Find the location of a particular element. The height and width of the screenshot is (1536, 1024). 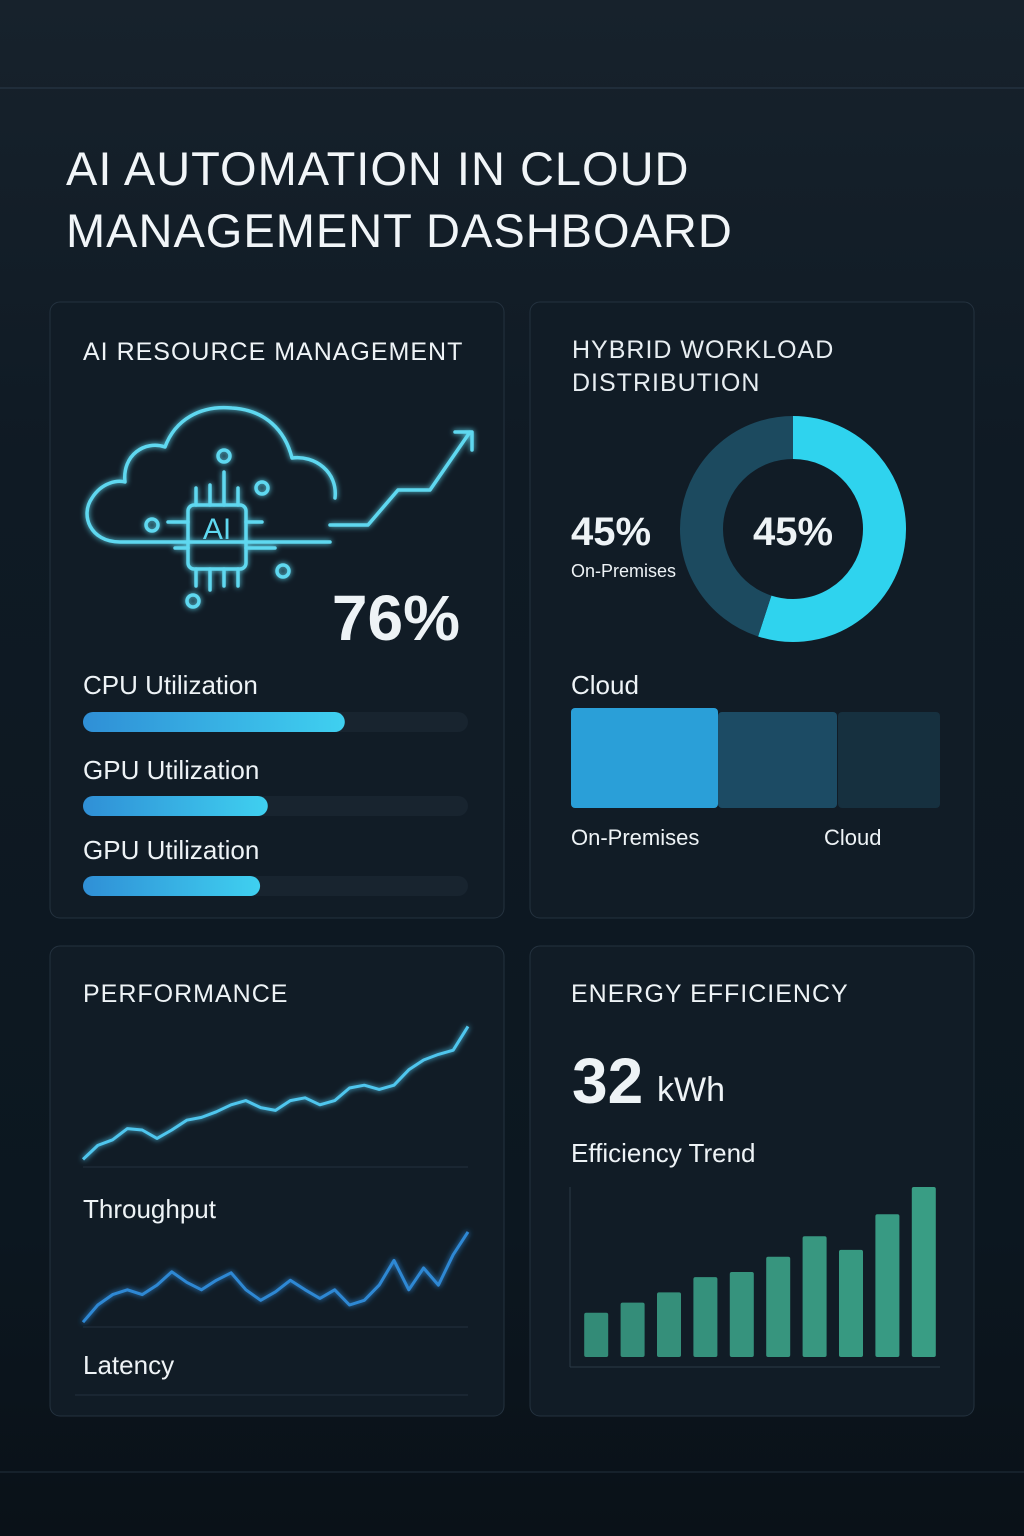

headline-value: 32 is located at coordinates (607, 1081).